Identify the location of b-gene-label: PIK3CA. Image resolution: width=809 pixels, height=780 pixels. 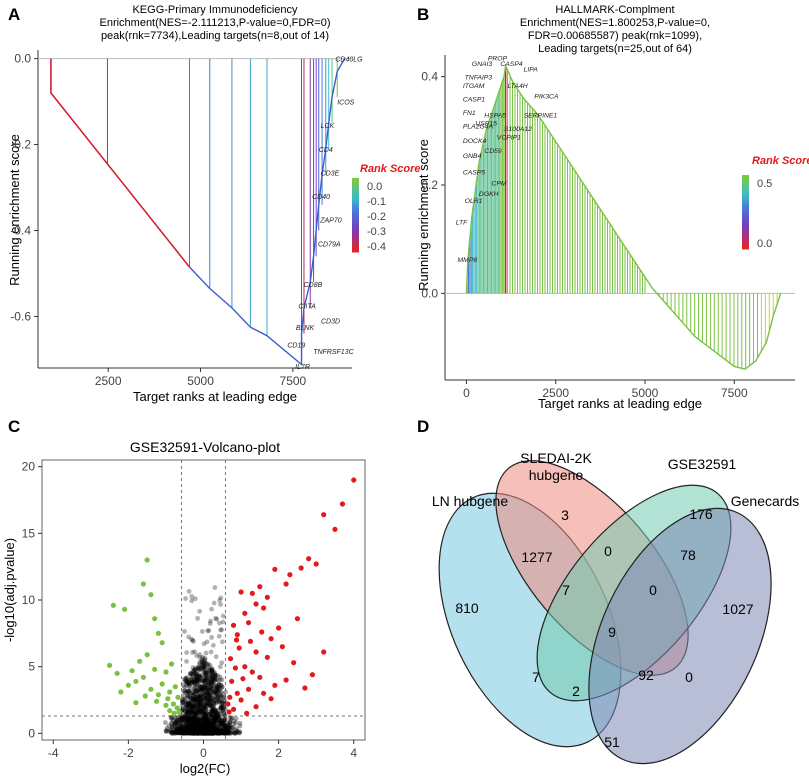
(546, 97).